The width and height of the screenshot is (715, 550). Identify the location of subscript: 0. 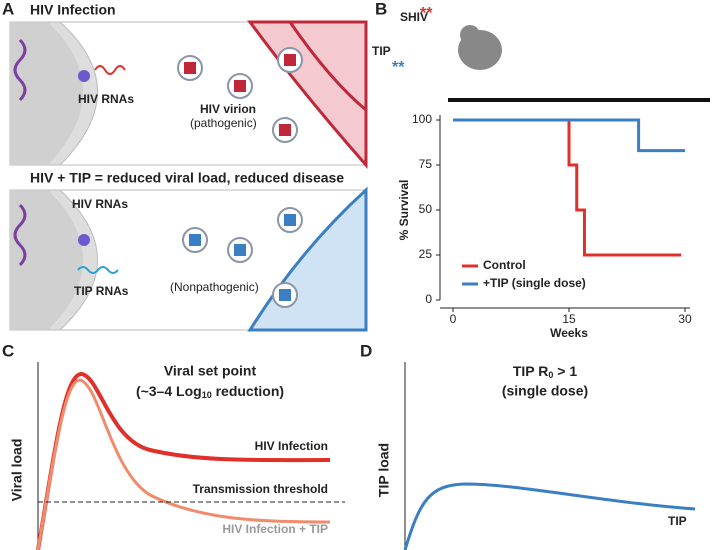
(550, 375).